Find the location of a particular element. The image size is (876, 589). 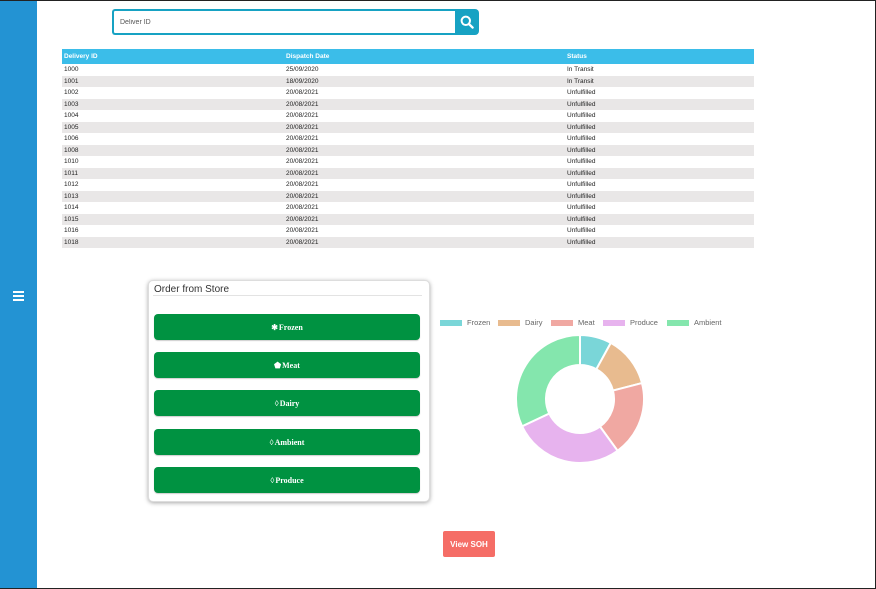

search-input is located at coordinates (286, 22).